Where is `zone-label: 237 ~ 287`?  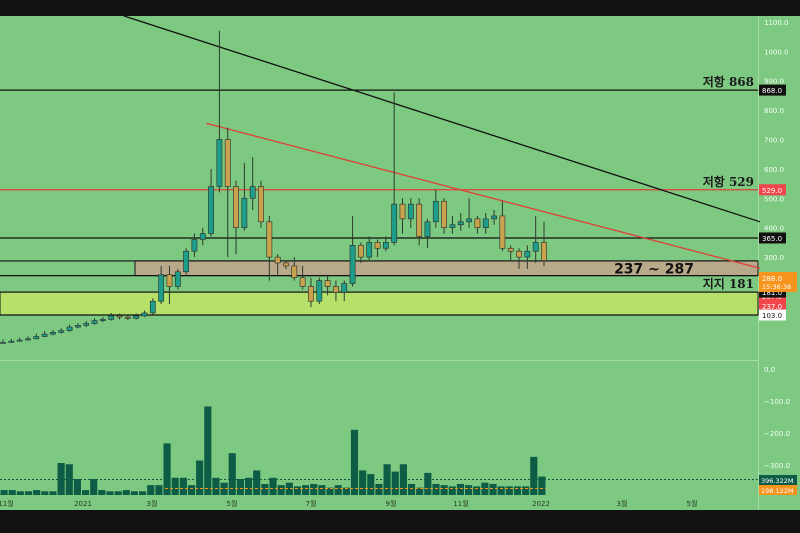
zone-label: 237 ~ 287 is located at coordinates (654, 269).